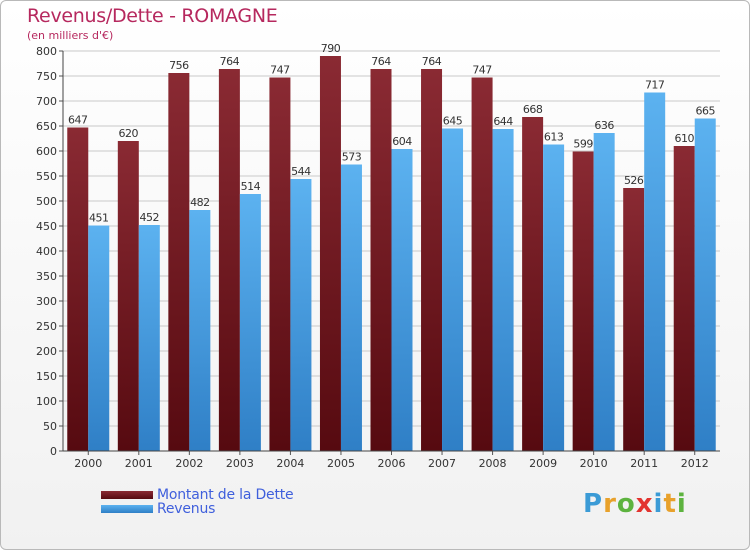 This screenshot has height=550, width=750. What do you see at coordinates (200, 202) in the screenshot?
I see `data-label-revenus: 482` at bounding box center [200, 202].